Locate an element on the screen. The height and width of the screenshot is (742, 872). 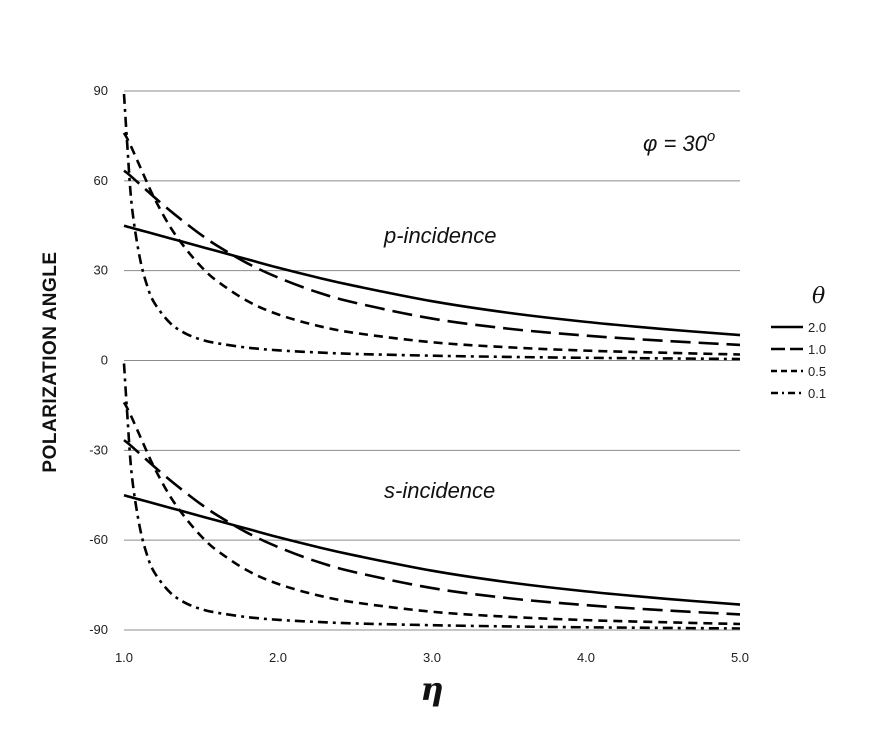
legend-label-0.1: 0.1 is located at coordinates (817, 393).